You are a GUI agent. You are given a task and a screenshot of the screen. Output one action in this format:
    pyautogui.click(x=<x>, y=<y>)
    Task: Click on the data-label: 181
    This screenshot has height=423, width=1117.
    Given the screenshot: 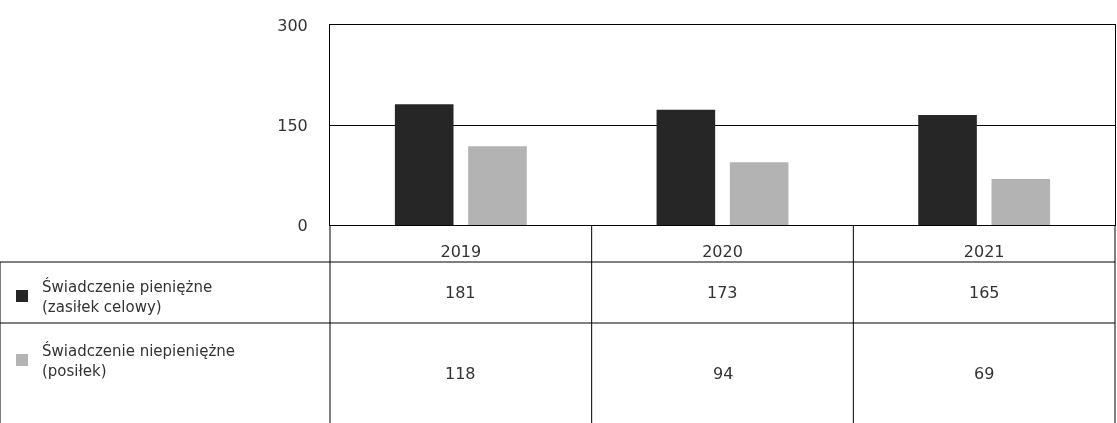 What is the action you would take?
    pyautogui.click(x=460, y=292)
    